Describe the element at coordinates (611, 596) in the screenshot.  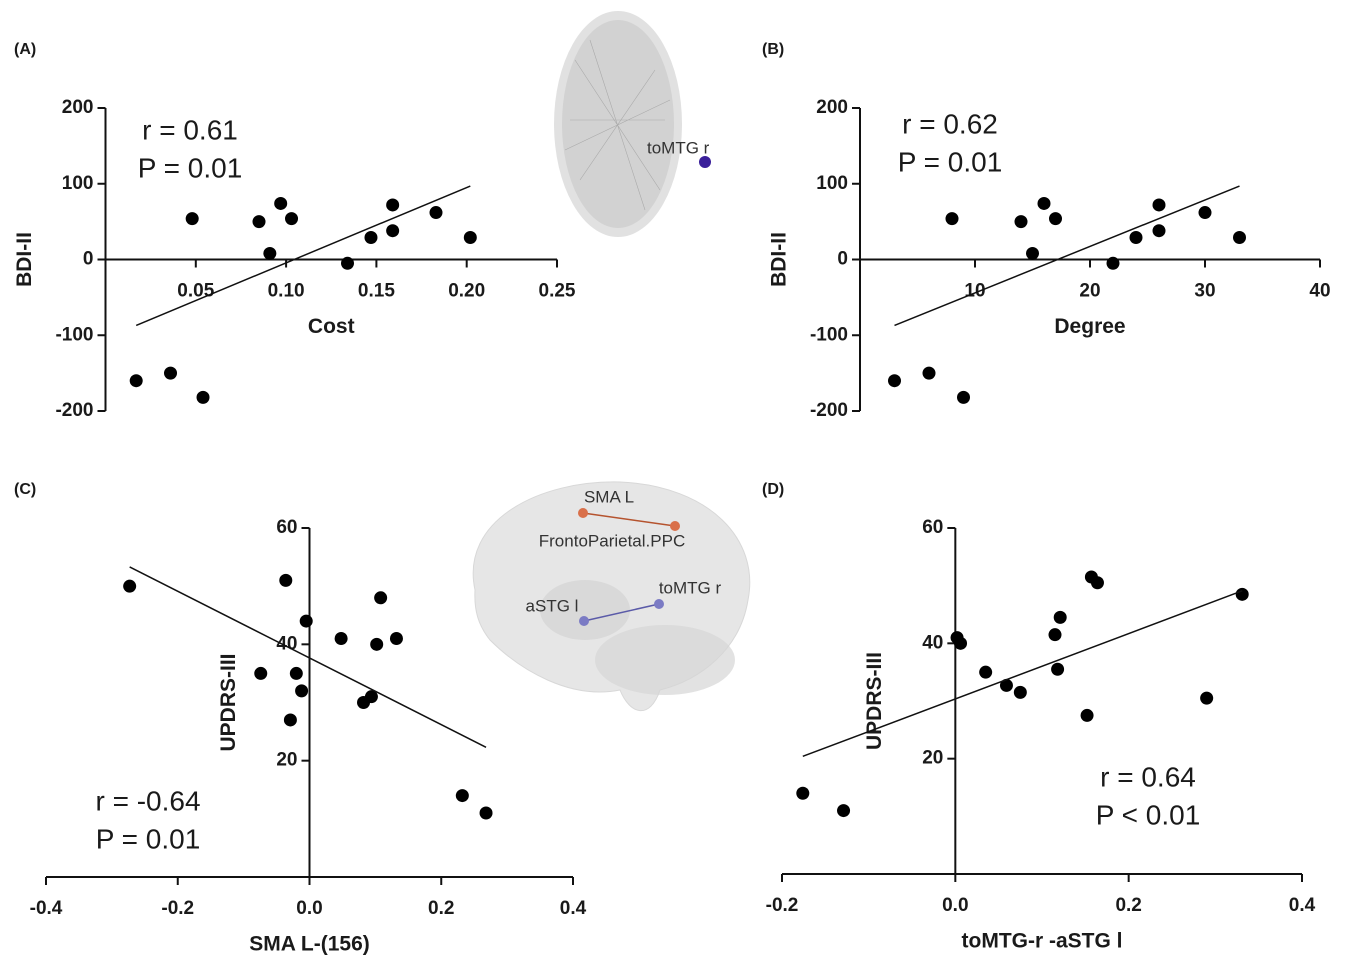
I see `brain-inset-side: SMA L FrontoParietal.PPC toMTG r aSTG l` at that location.